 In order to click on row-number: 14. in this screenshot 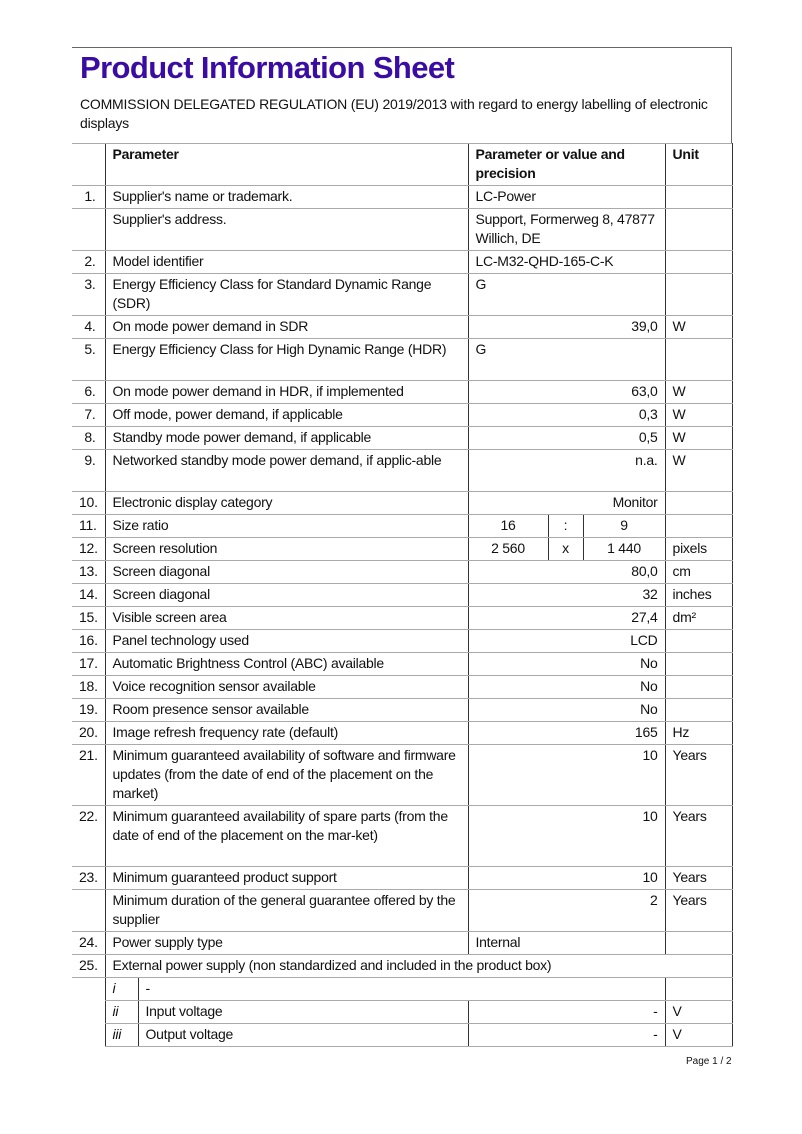, I will do `click(88, 595)`.